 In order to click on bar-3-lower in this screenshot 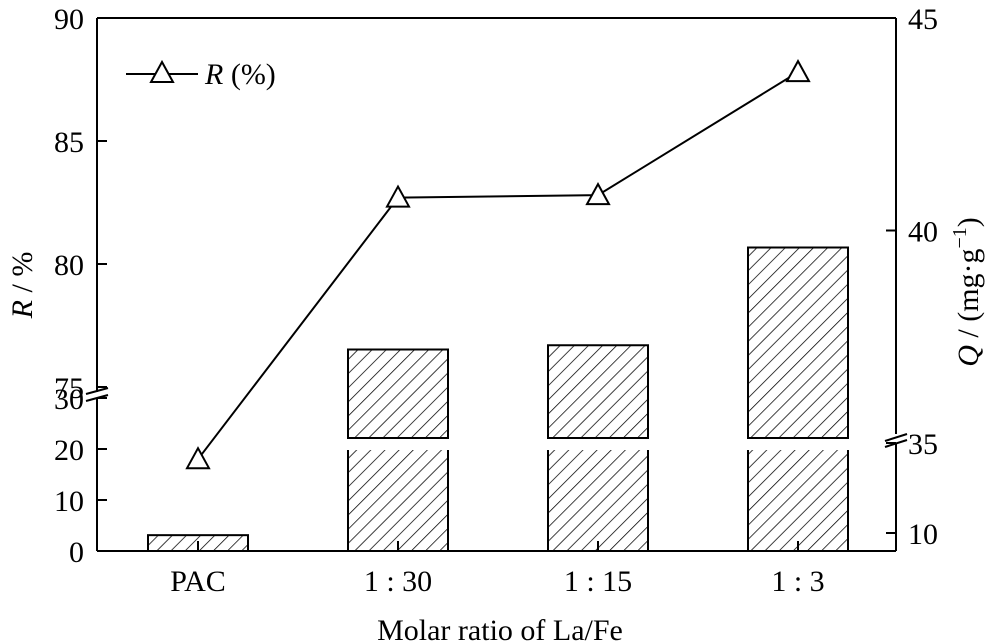, I will do `click(598, 500)`.